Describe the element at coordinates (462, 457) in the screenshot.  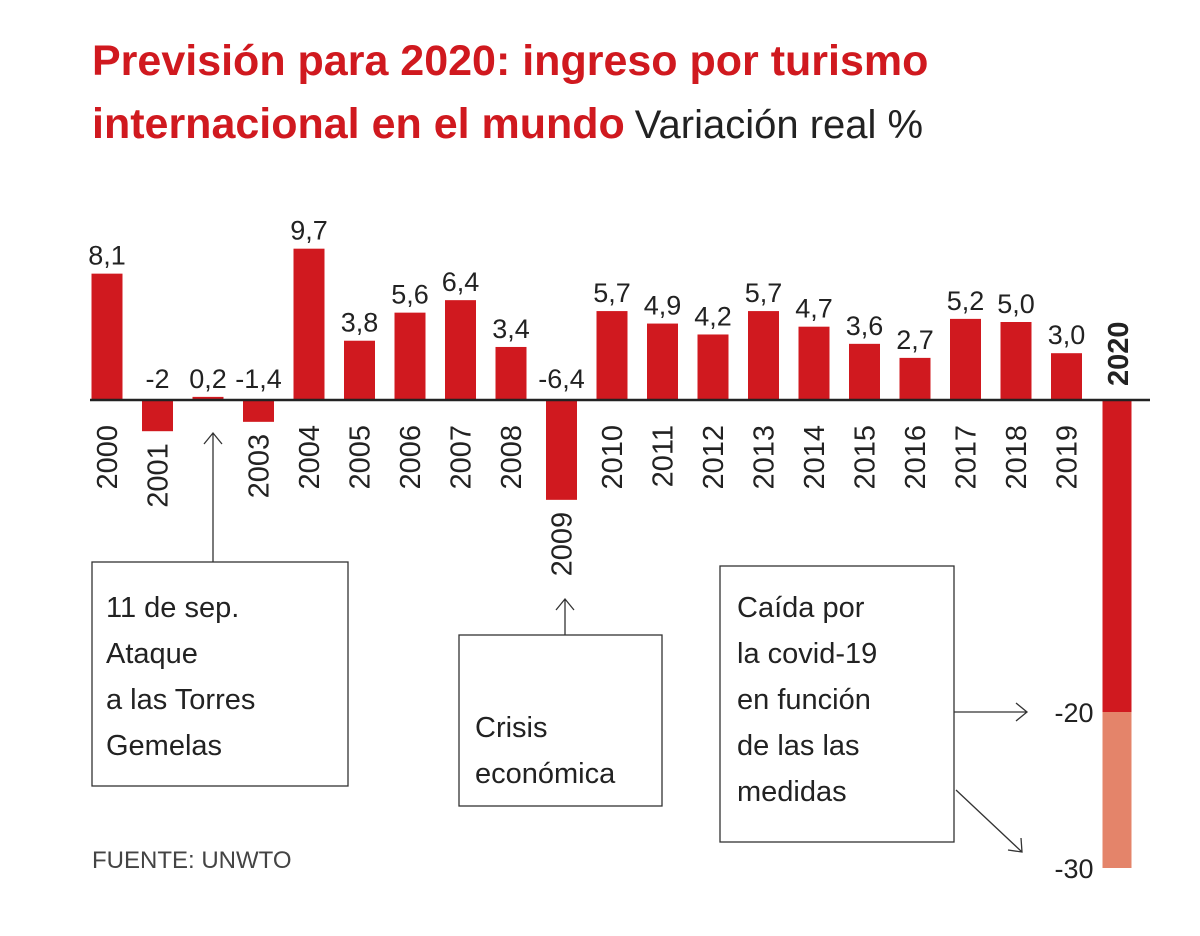
I see `x-tick-label: 2007` at that location.